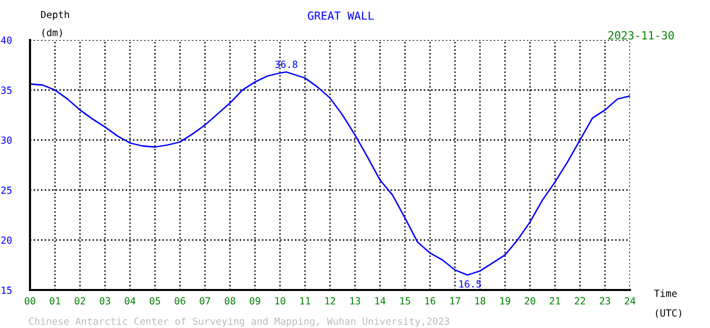 This screenshot has width=710, height=328. Describe the element at coordinates (6, 190) in the screenshot. I see `y-tick-label: 25` at that location.